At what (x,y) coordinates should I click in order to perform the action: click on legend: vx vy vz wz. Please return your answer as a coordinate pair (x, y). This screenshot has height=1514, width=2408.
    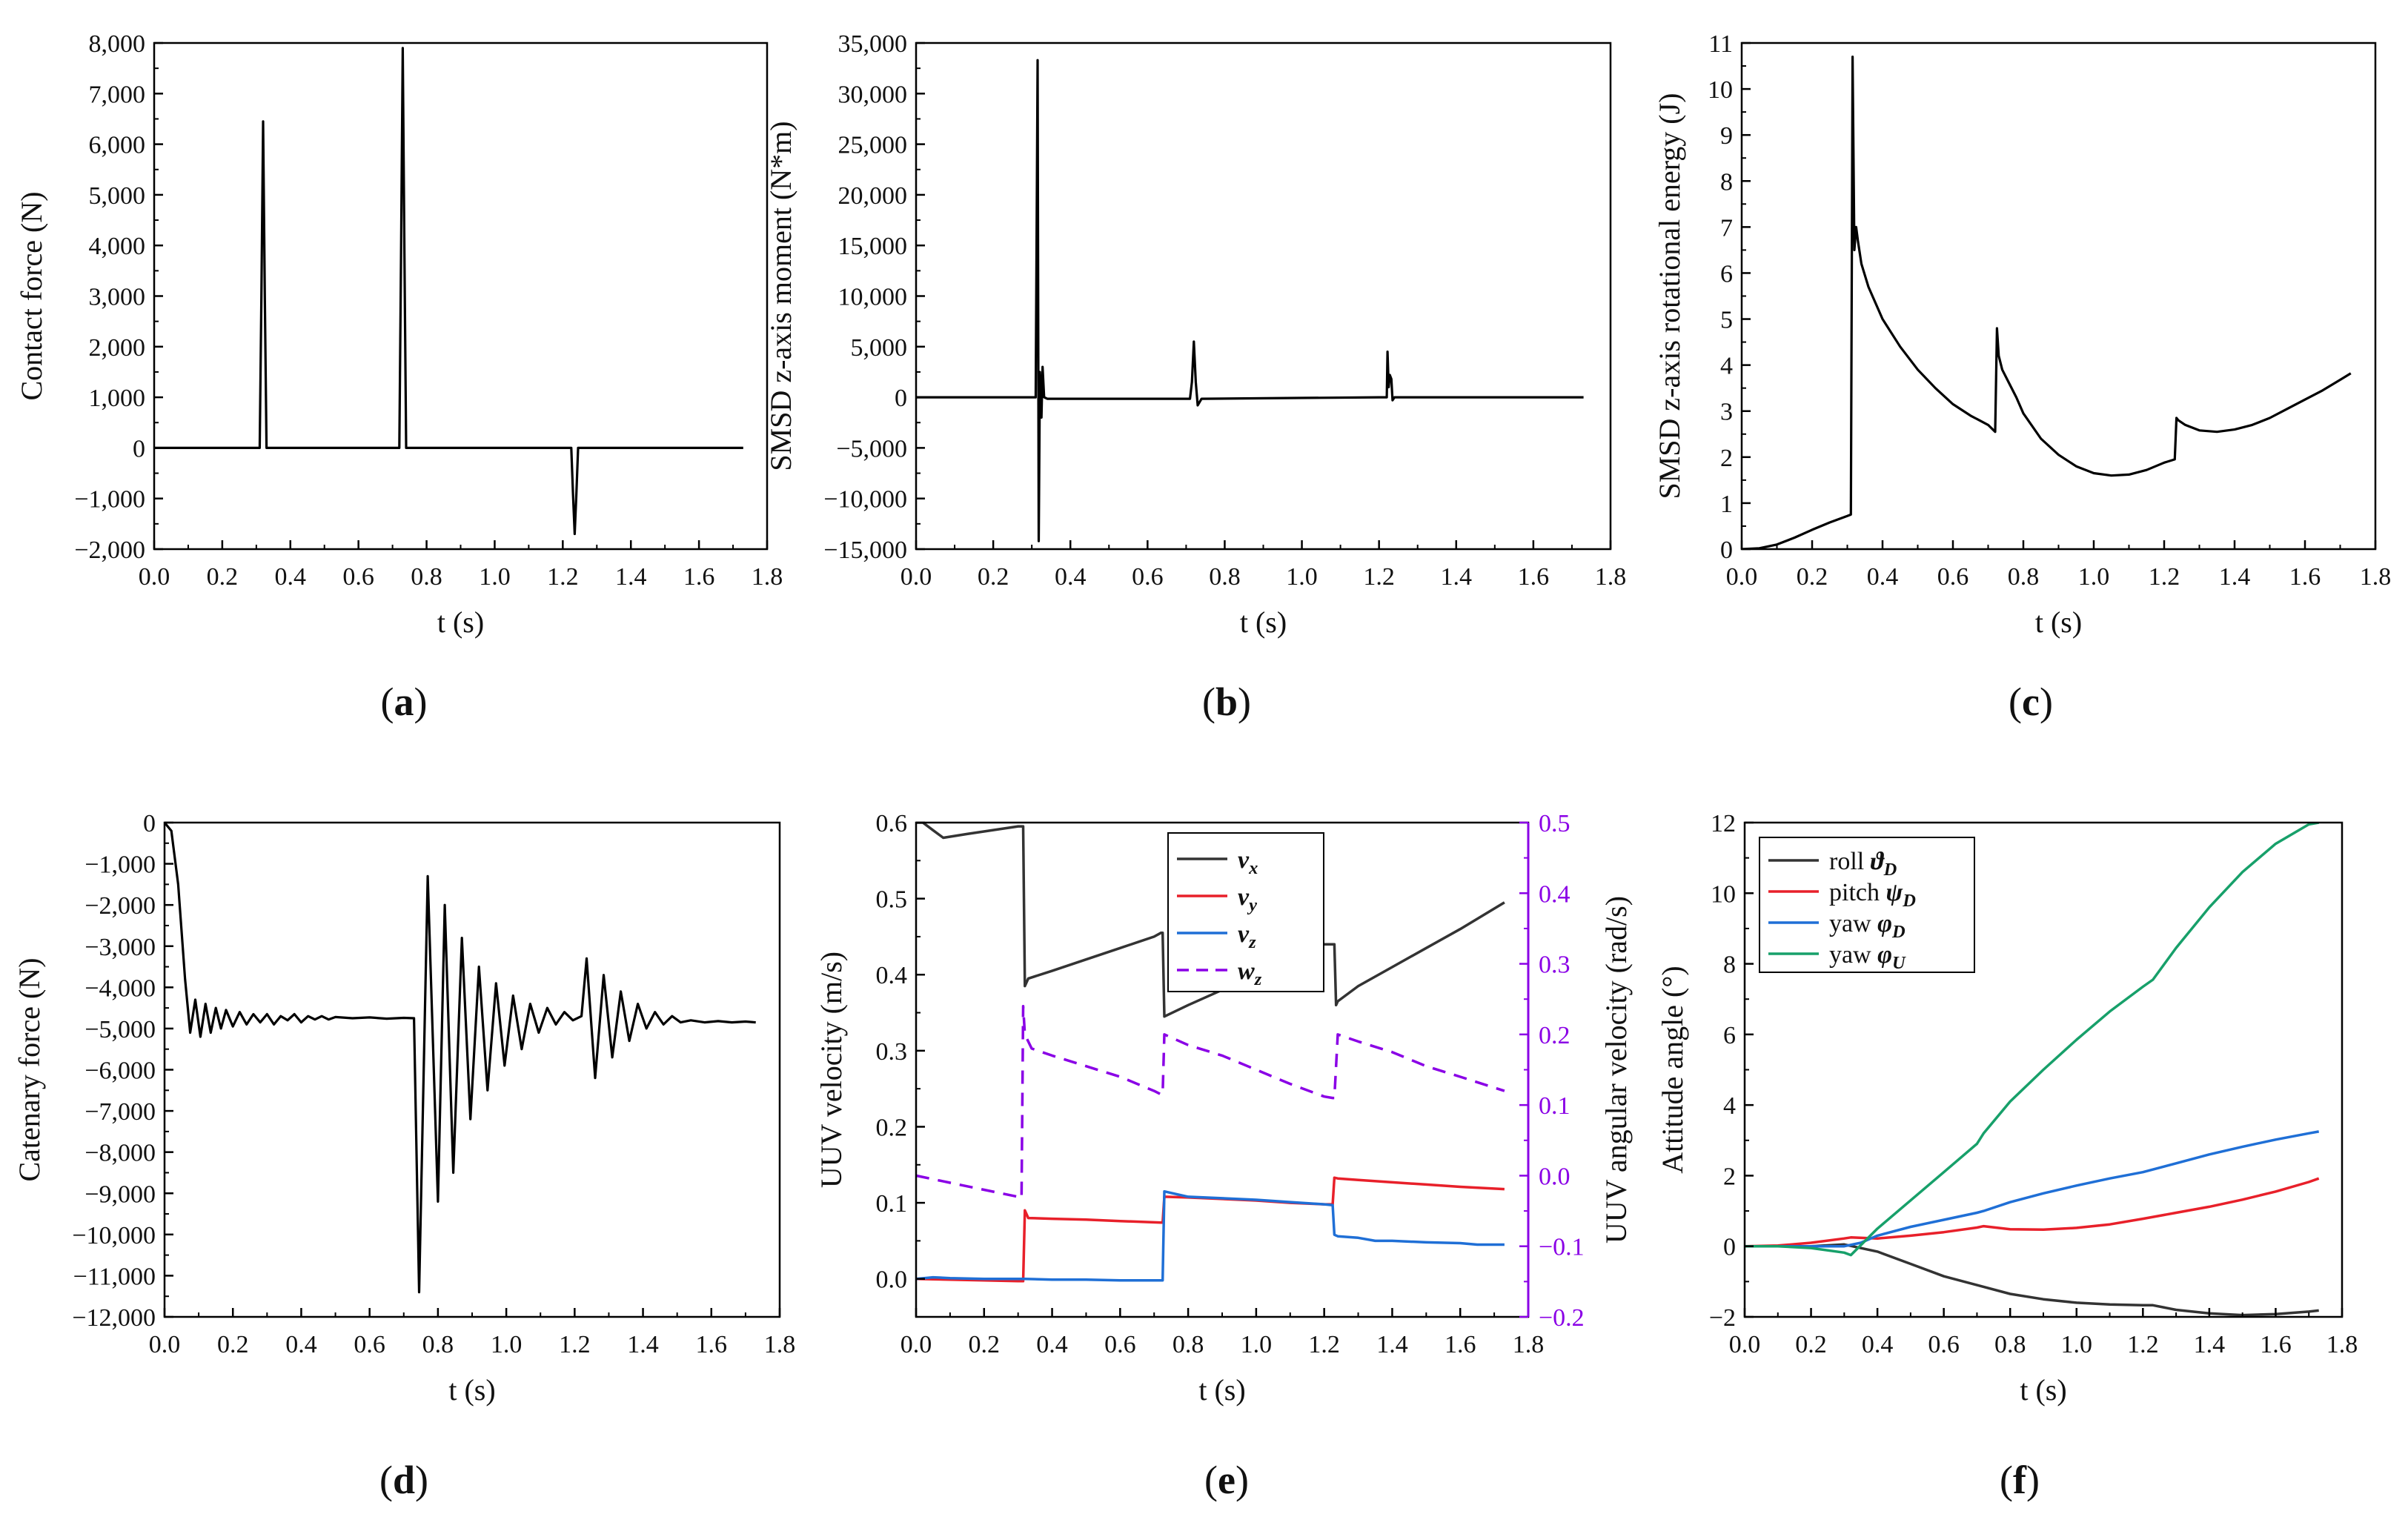
    Looking at the image, I should click on (1246, 912).